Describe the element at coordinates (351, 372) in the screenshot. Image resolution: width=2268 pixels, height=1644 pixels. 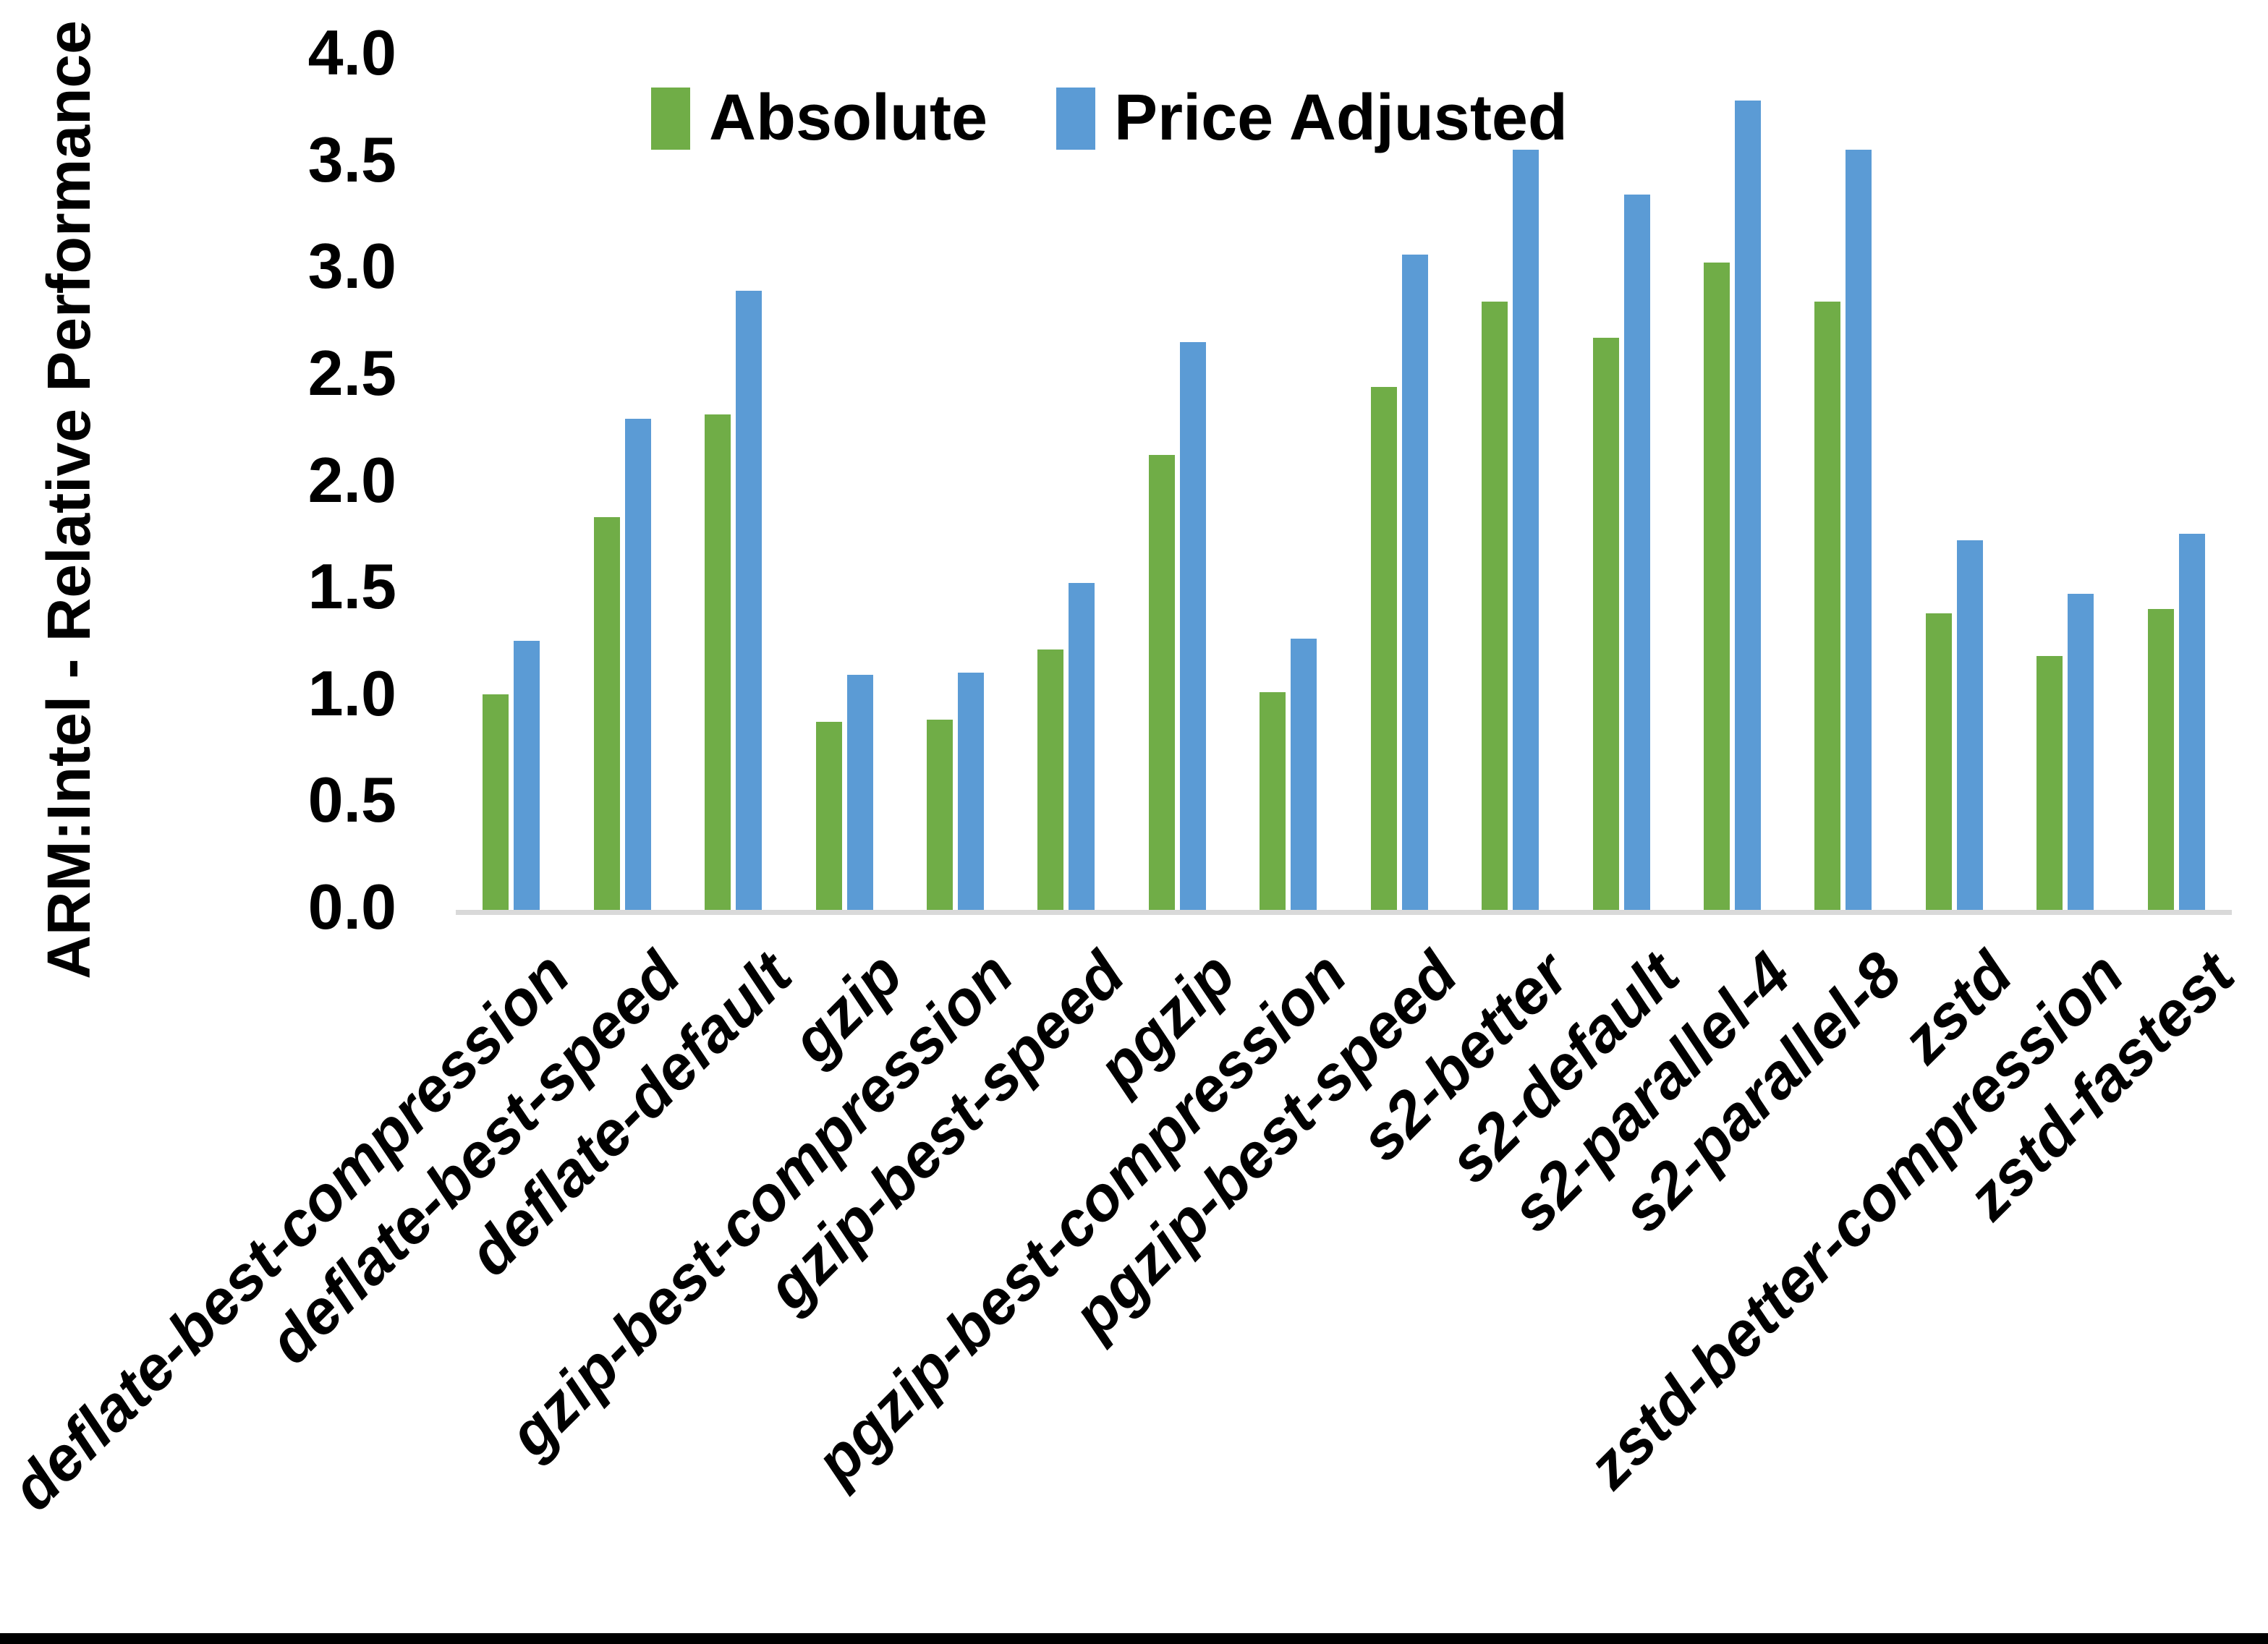
I see `y-tick-label: 2.5` at that location.